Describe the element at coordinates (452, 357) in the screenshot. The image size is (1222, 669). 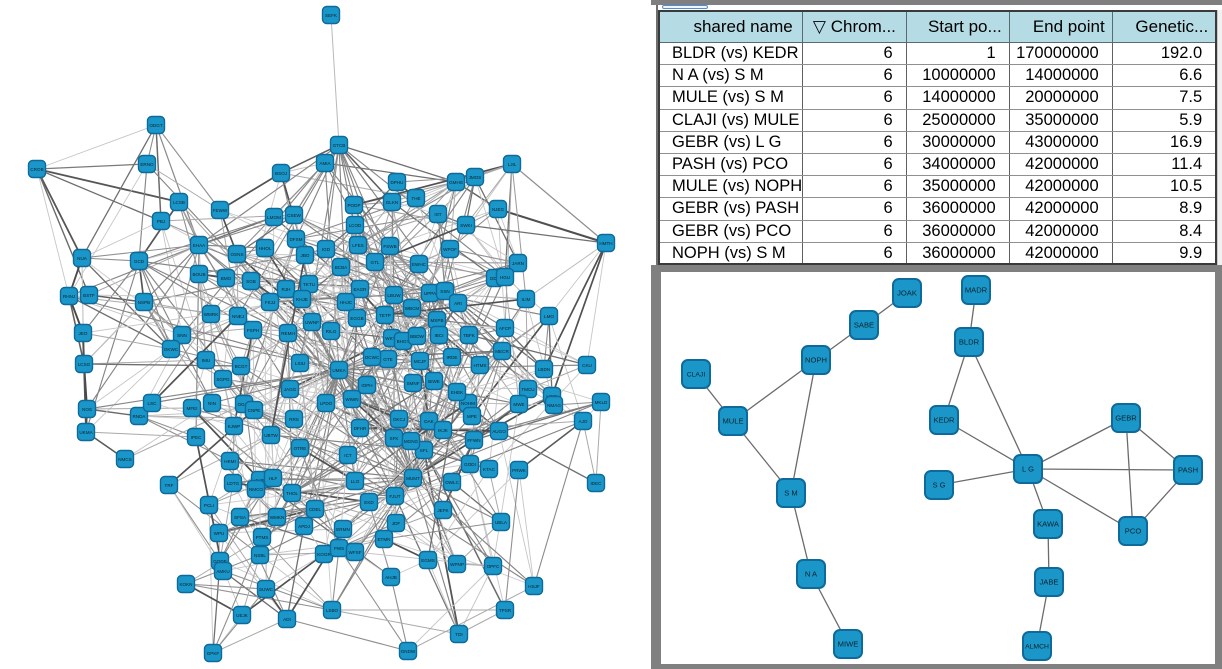
I see `svg-text: IRDE` at that location.